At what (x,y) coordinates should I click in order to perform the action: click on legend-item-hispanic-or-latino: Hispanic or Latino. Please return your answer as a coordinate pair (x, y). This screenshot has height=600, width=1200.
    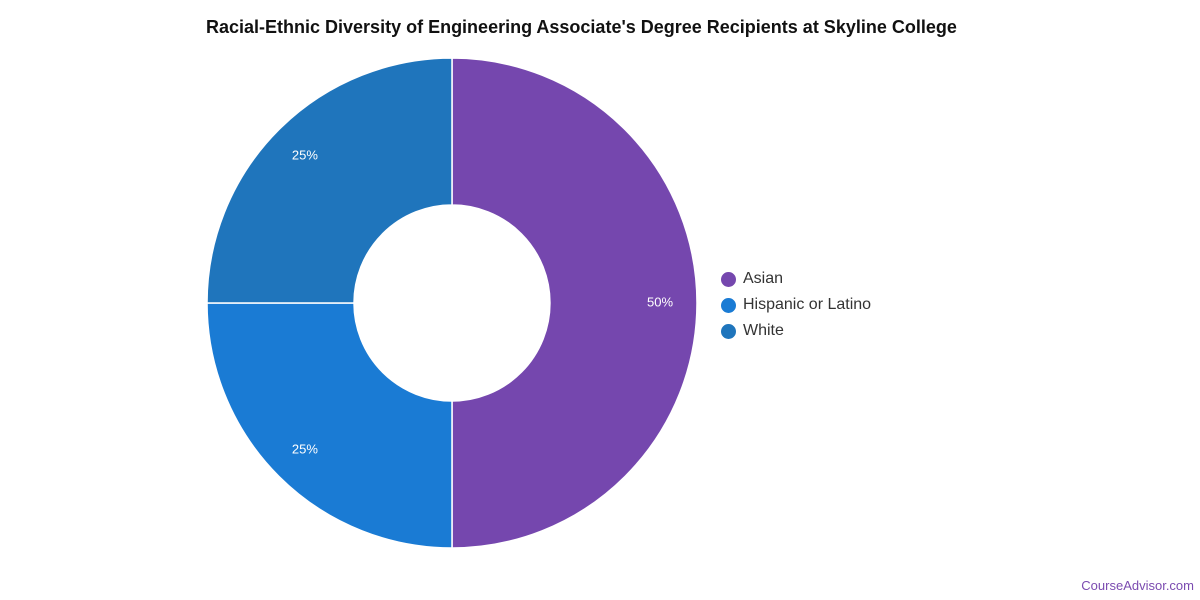
    Looking at the image, I should click on (796, 305).